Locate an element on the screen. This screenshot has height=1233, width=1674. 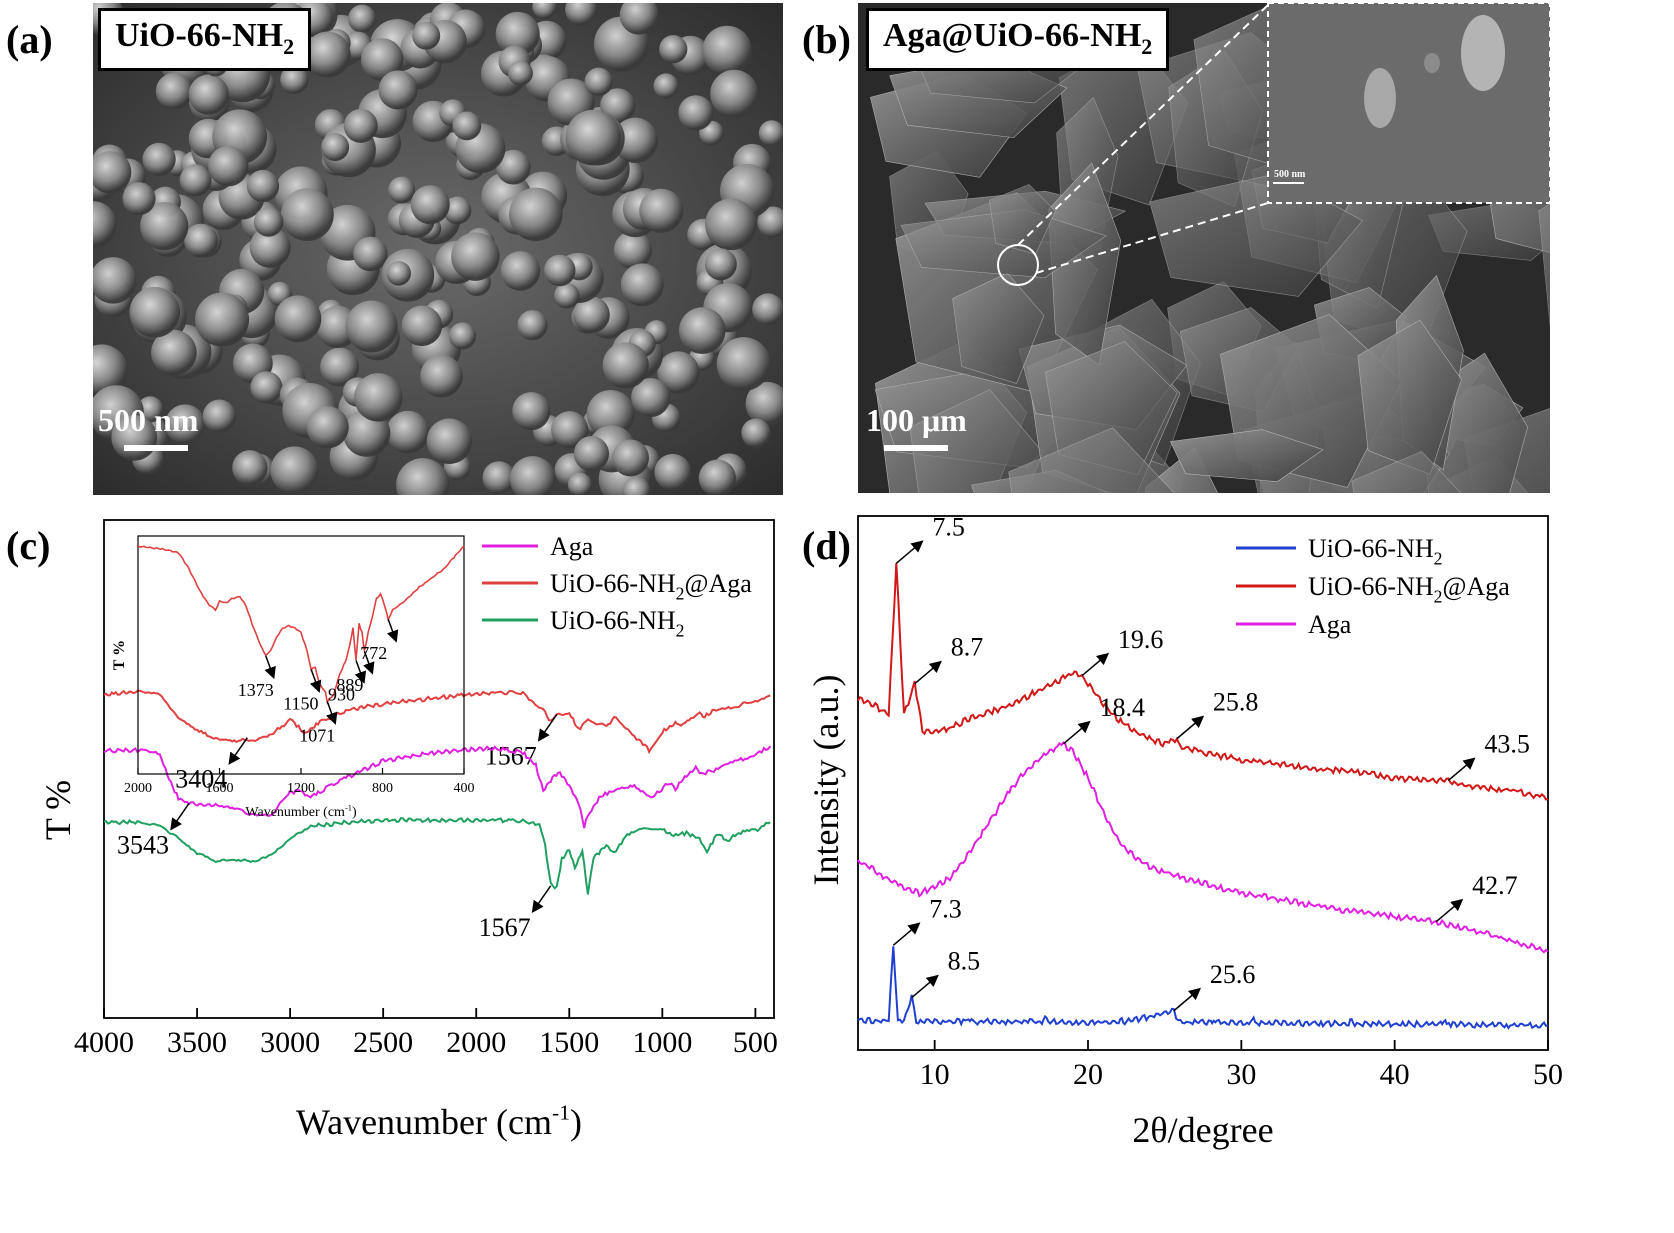
c-legend-label-0: Aga is located at coordinates (572, 546).